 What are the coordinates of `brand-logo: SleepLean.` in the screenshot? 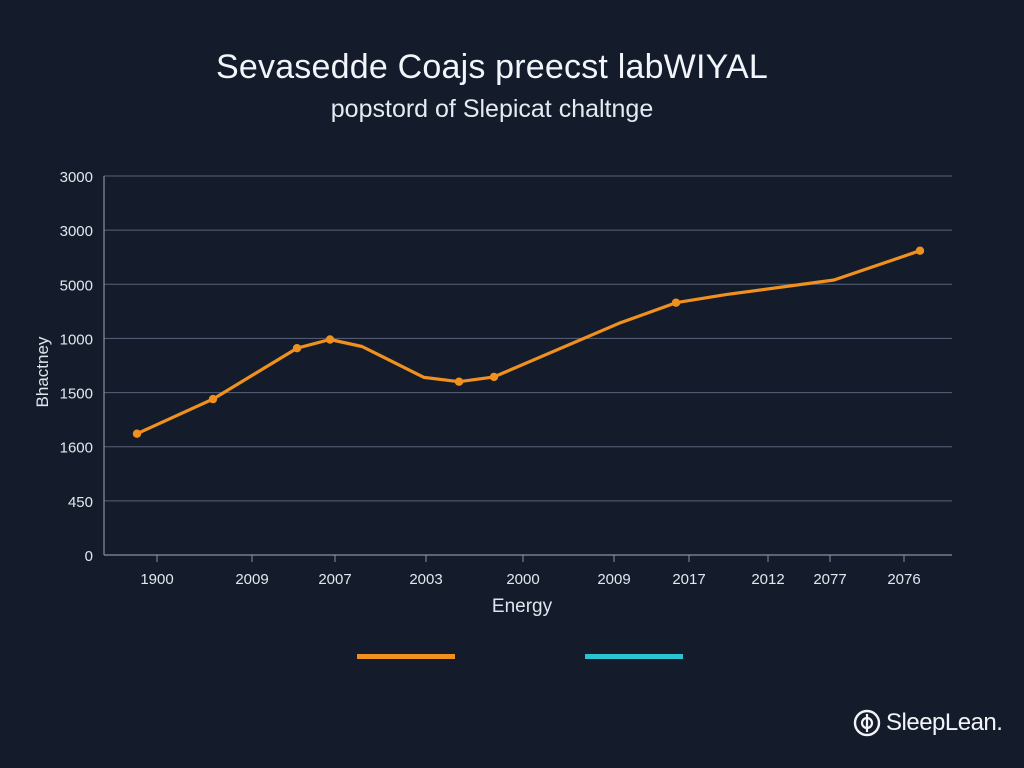 It's located at (927, 723).